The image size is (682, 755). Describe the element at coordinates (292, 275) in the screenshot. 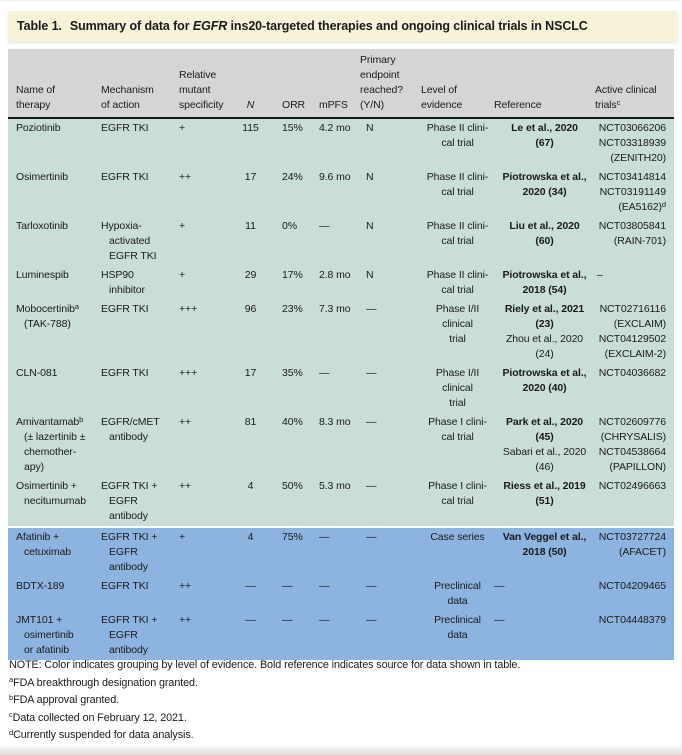

I see `cell-line: 17%` at that location.